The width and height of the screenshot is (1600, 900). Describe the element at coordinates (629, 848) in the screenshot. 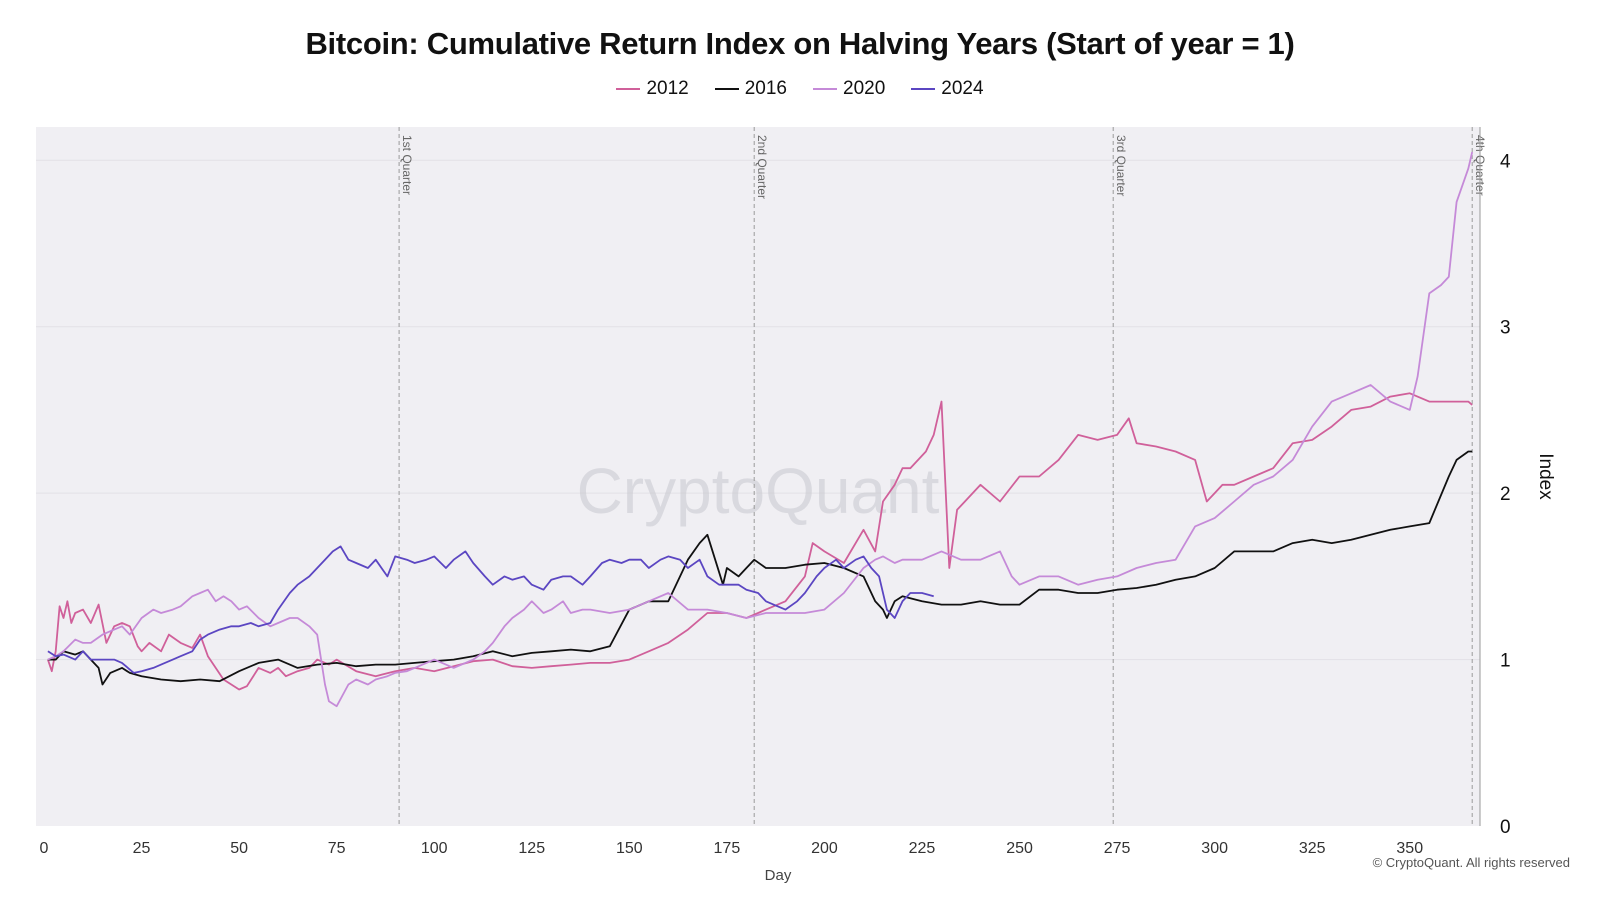

I see `x-tick-150: 150` at that location.